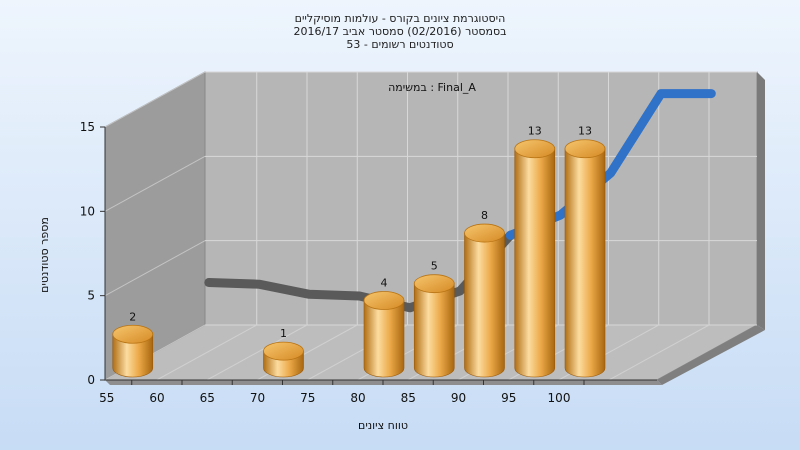 This screenshot has height=450, width=800. What do you see at coordinates (559, 398) in the screenshot?
I see `x-tick-label: 100` at bounding box center [559, 398].